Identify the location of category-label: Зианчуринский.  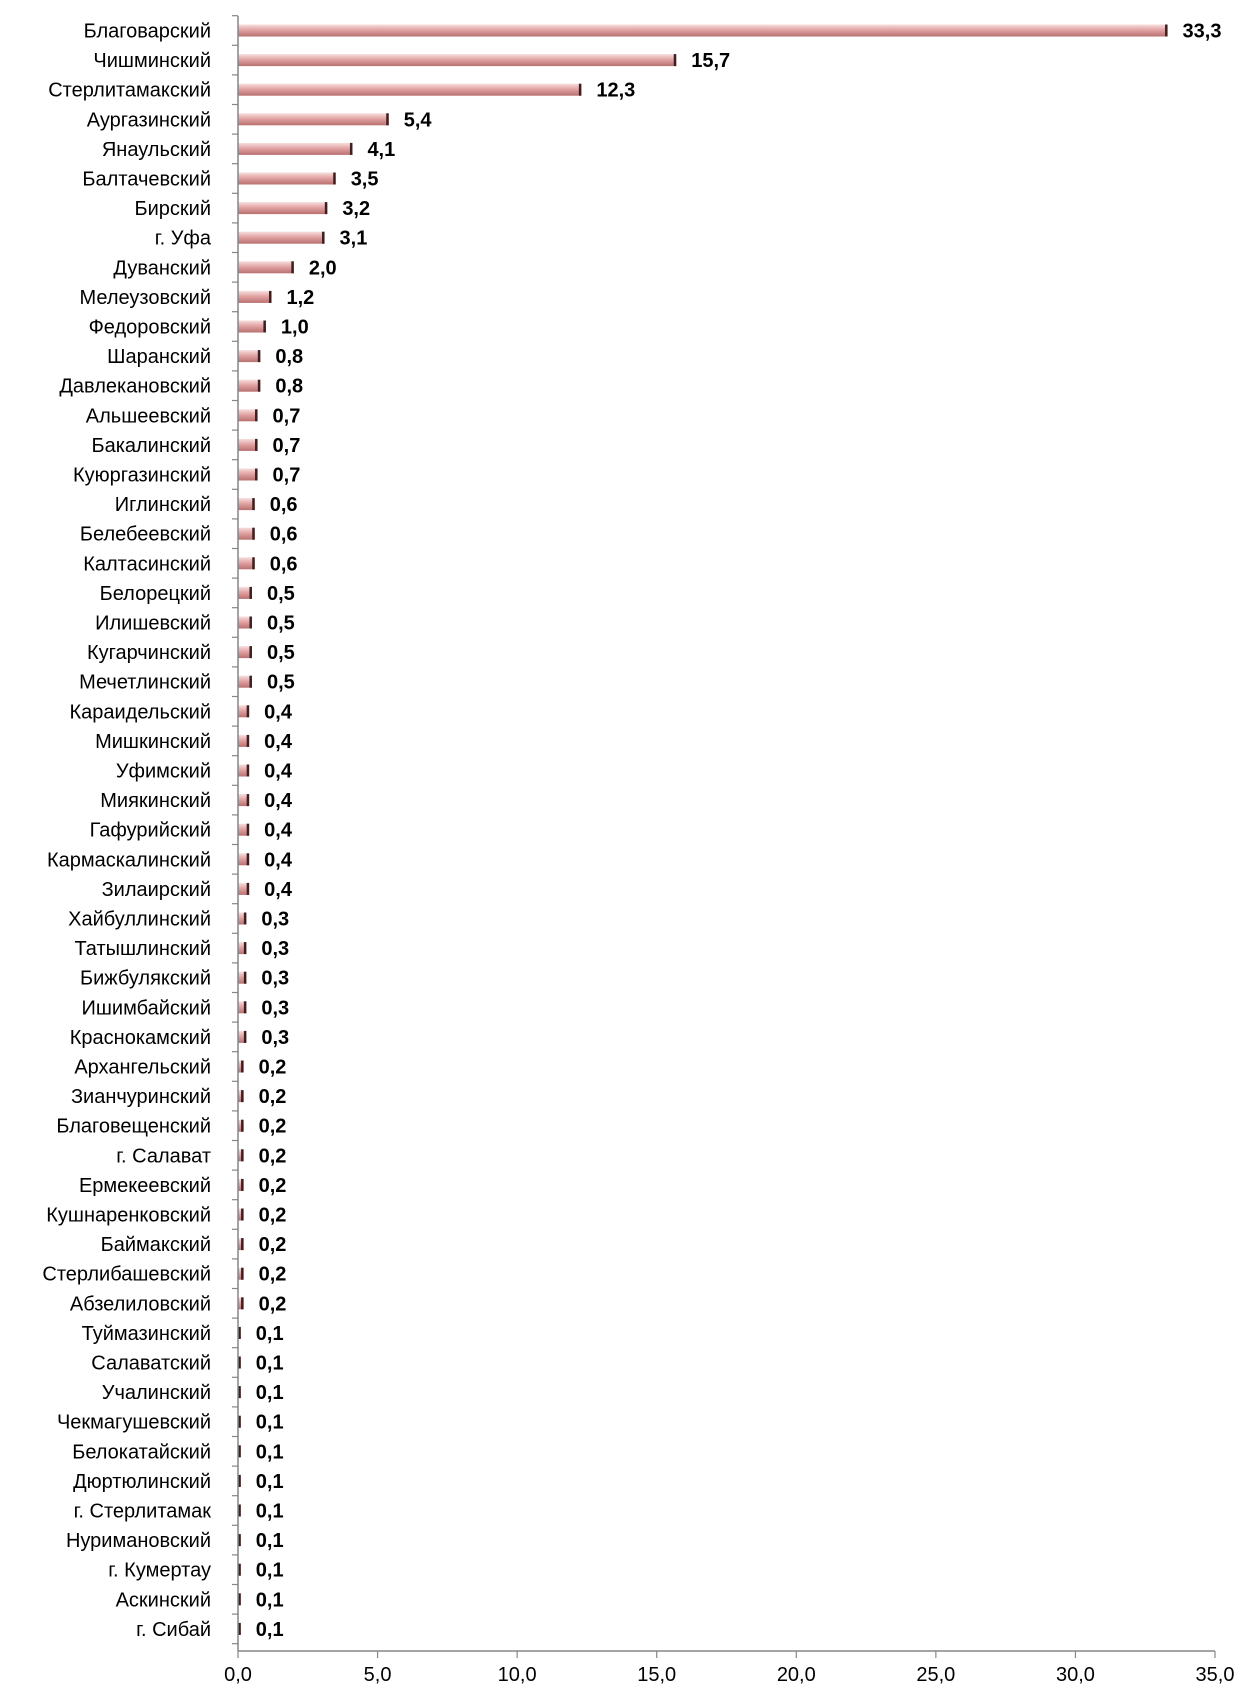
(141, 1097).